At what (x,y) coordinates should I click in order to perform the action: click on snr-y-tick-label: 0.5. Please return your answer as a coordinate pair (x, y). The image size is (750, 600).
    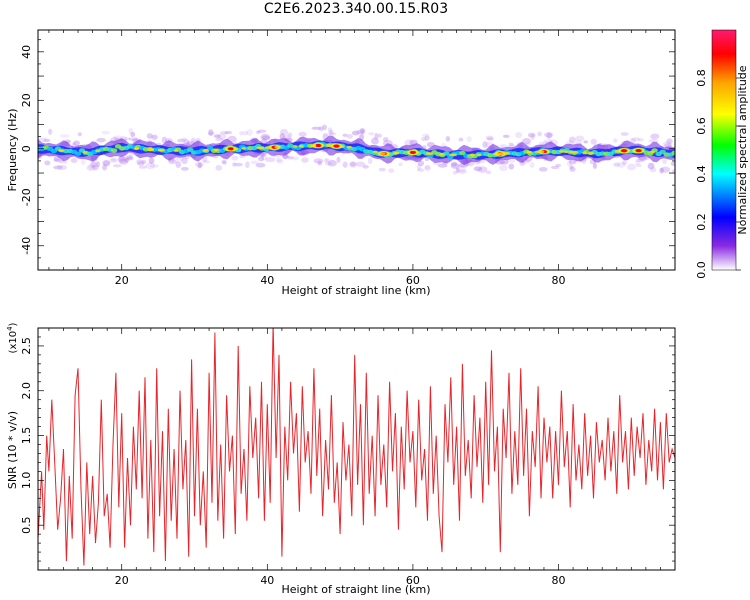
    Looking at the image, I should click on (26, 525).